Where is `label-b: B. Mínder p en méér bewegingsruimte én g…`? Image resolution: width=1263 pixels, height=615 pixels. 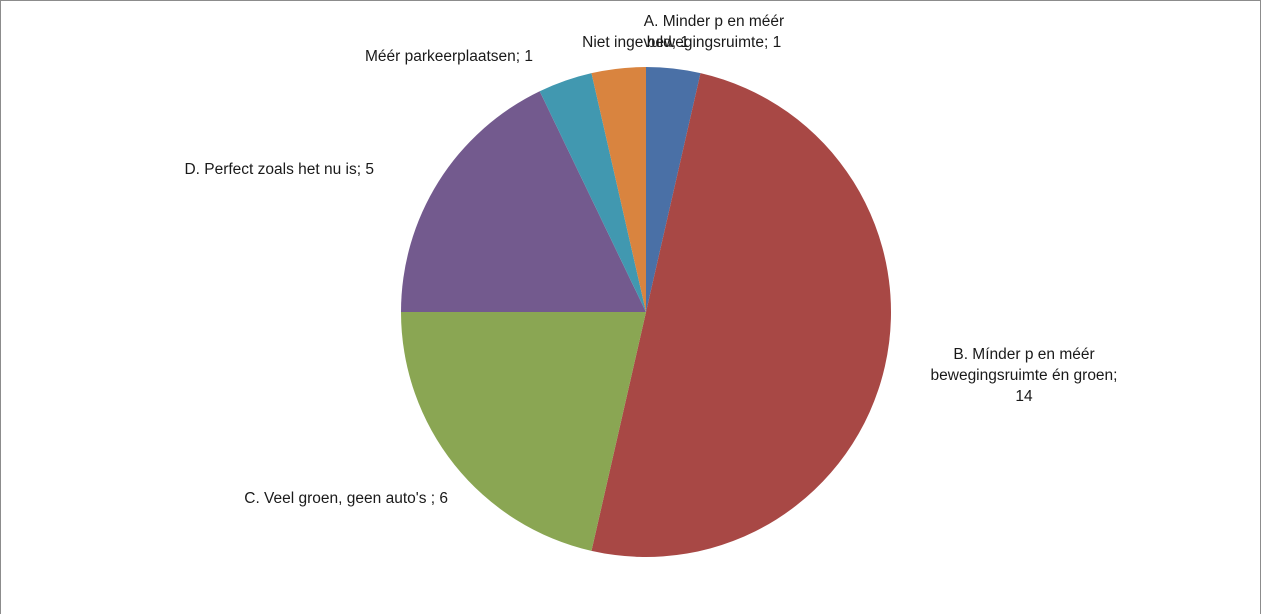
label-b: B. Mínder p en méér bewegingsruimte én g… is located at coordinates (1024, 375).